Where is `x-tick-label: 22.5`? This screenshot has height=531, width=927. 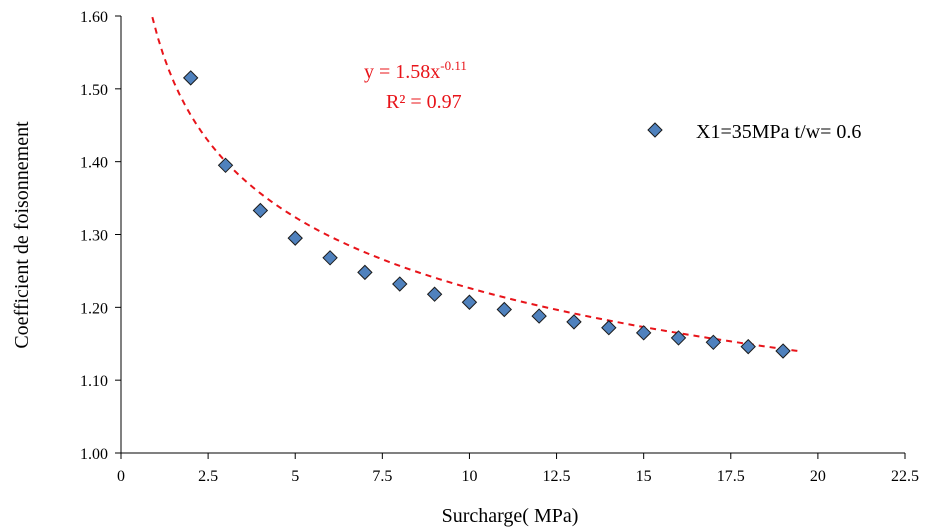
x-tick-label: 22.5 is located at coordinates (905, 476).